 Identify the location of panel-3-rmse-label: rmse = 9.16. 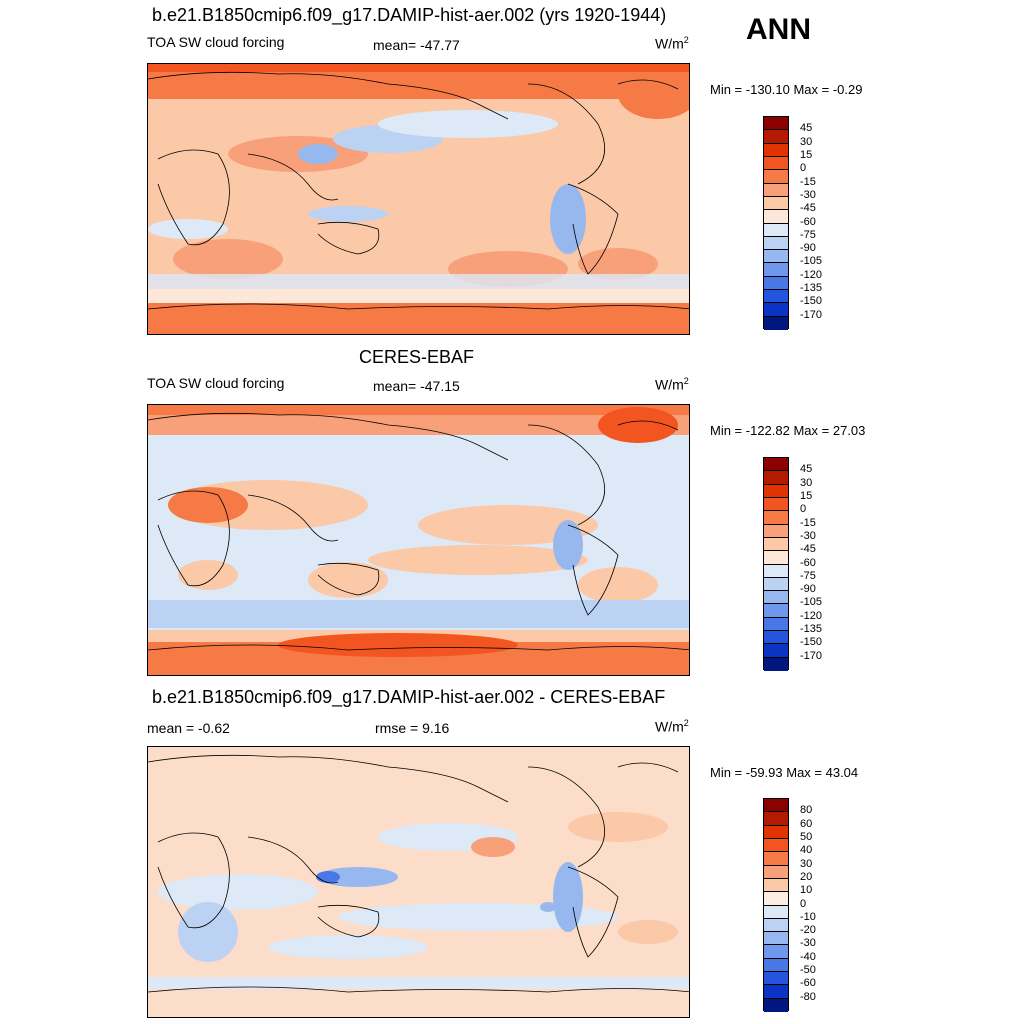
(412, 728).